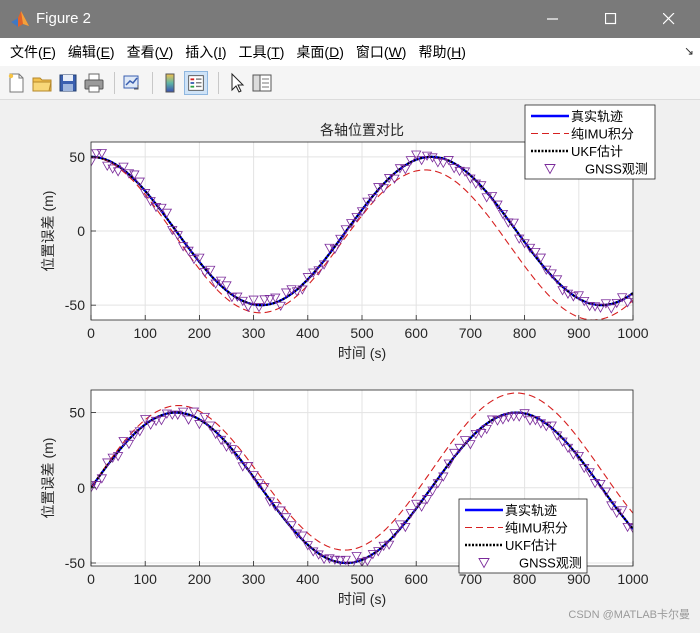 The height and width of the screenshot is (633, 700). Describe the element at coordinates (262, 83) in the screenshot. I see `property-inspector-icon` at that location.